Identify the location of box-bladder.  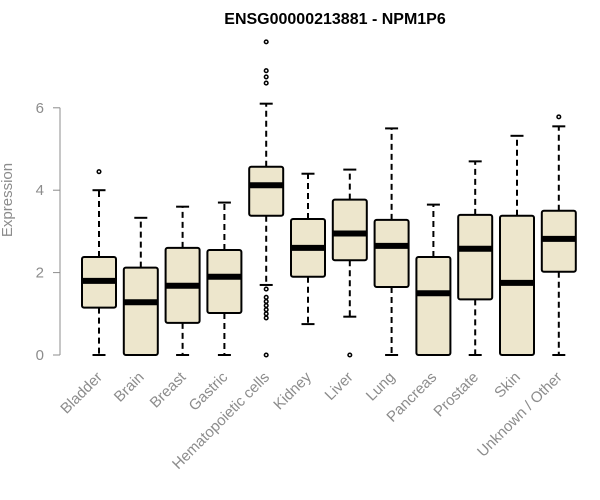
(99, 262).